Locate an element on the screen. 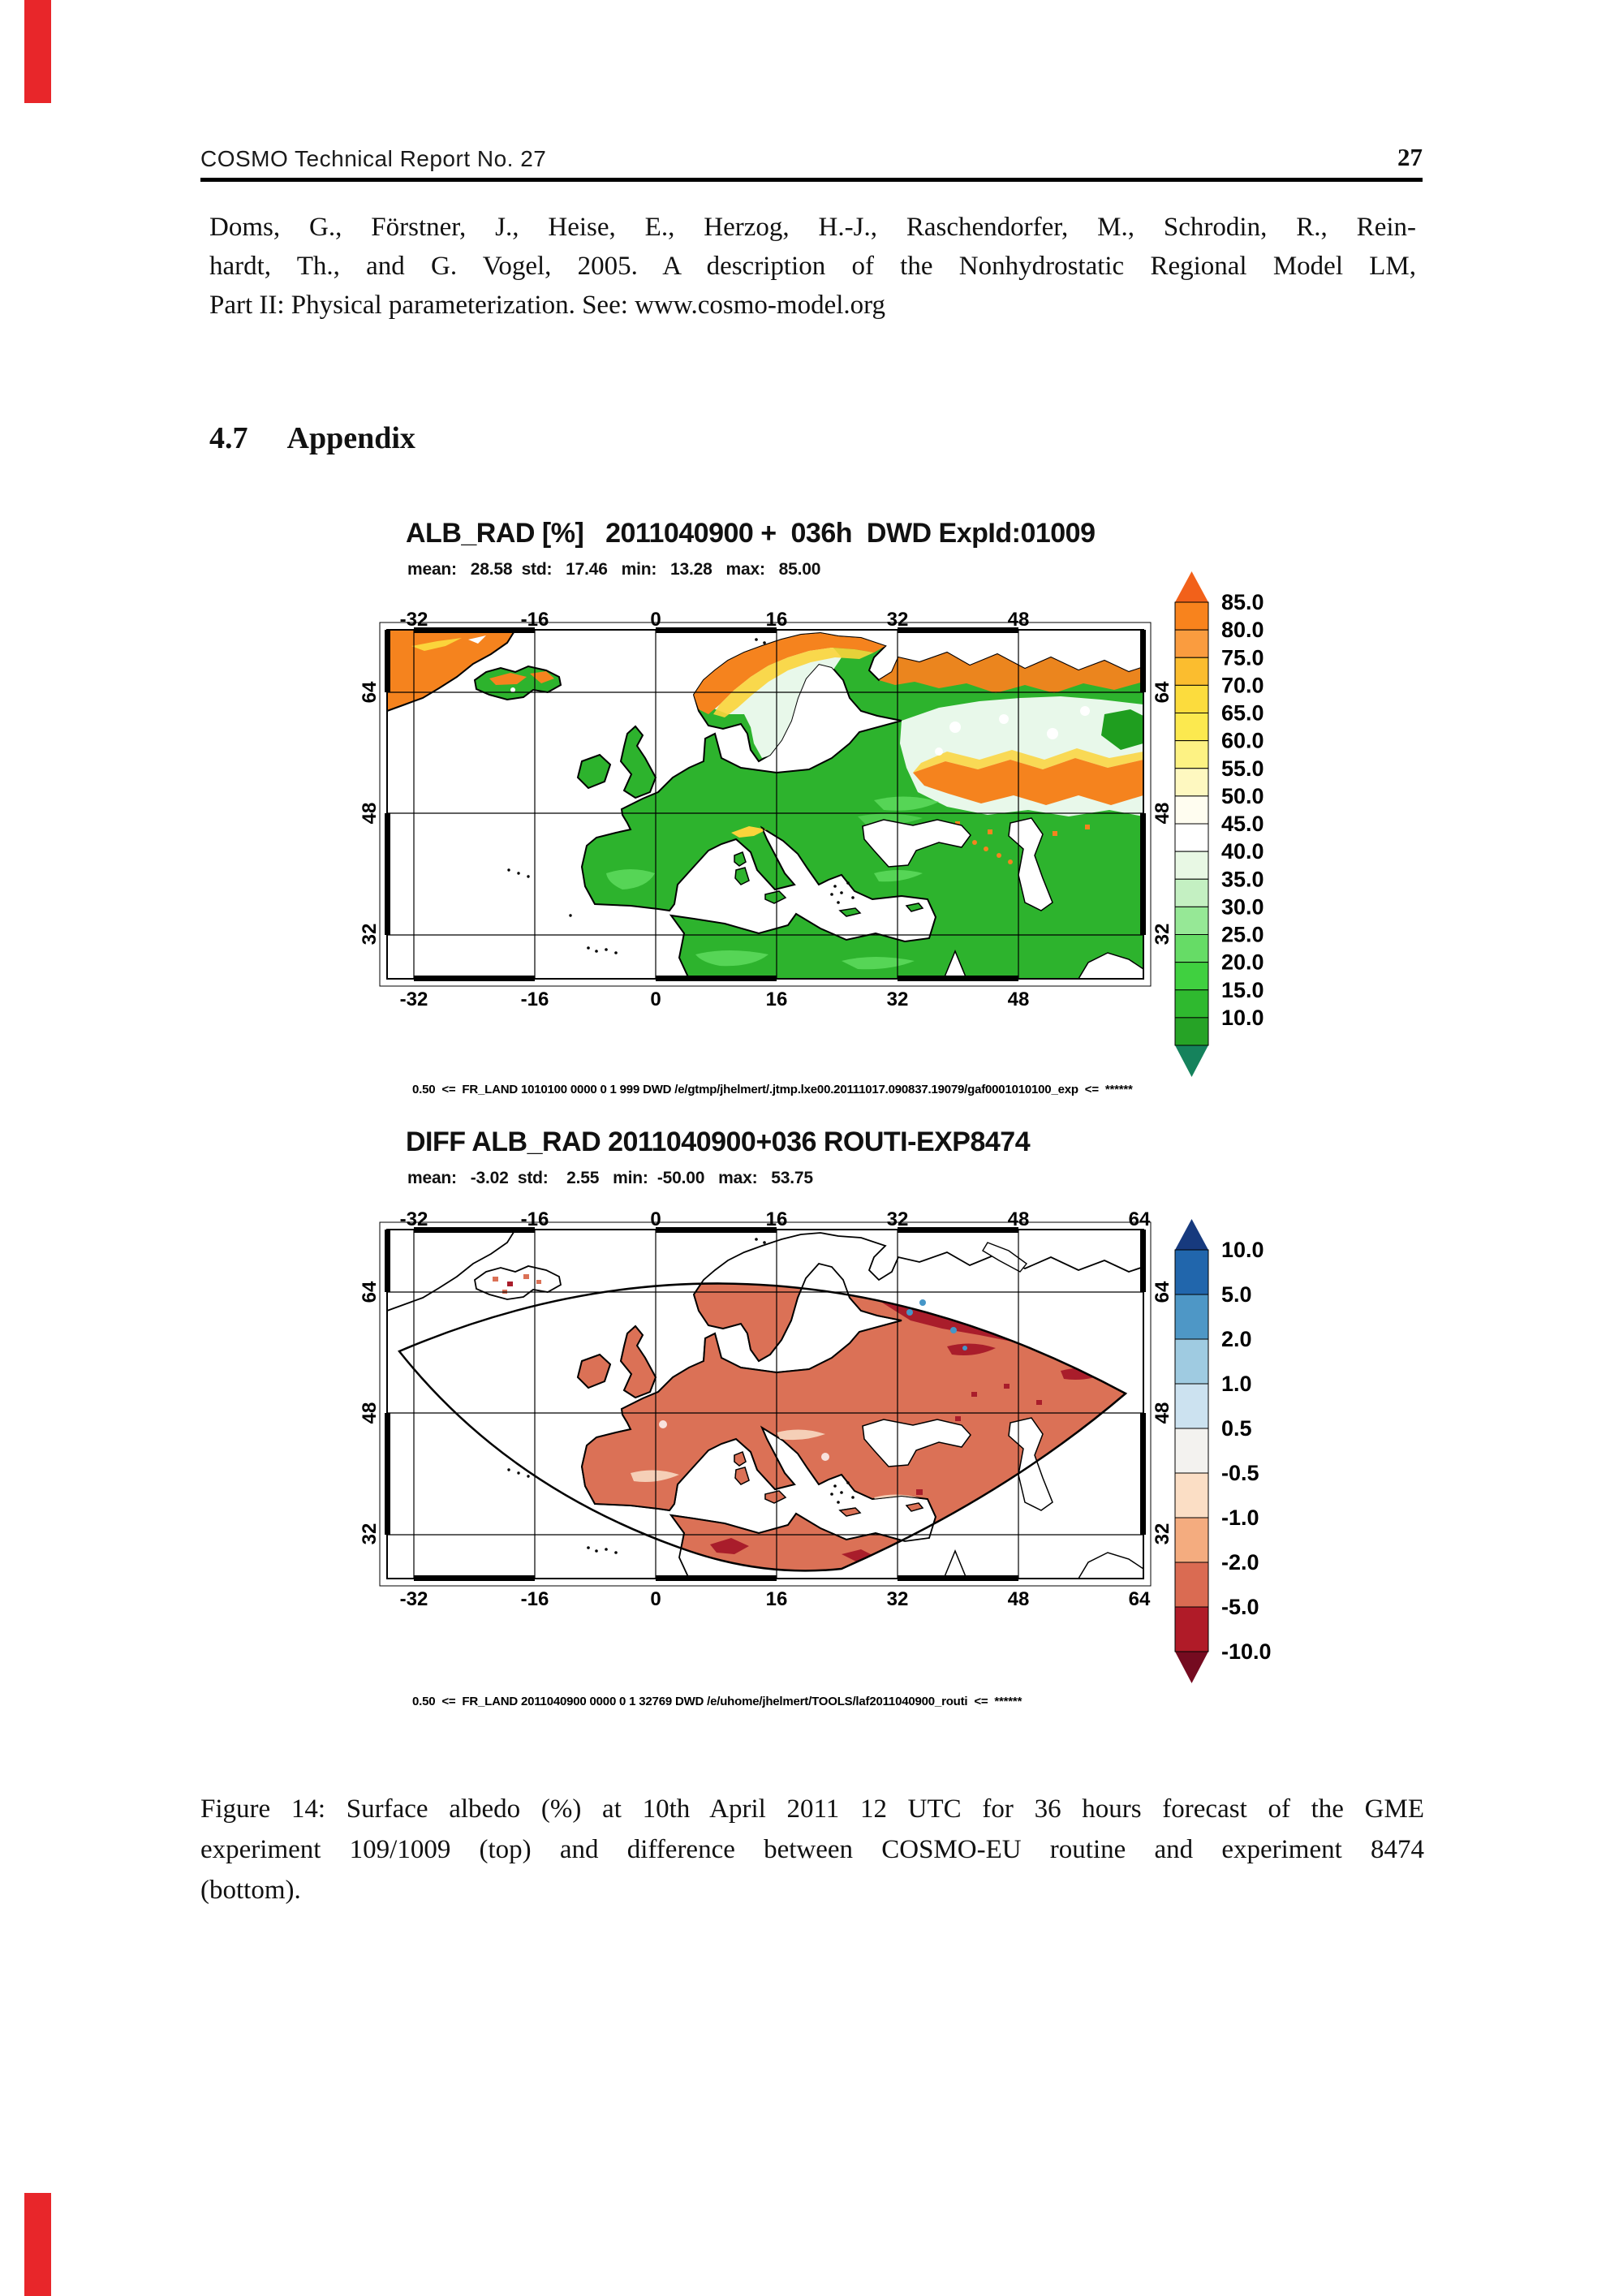 This screenshot has width=1623, height=2296. colorbar-tick-label: -1.0 is located at coordinates (1240, 1518).